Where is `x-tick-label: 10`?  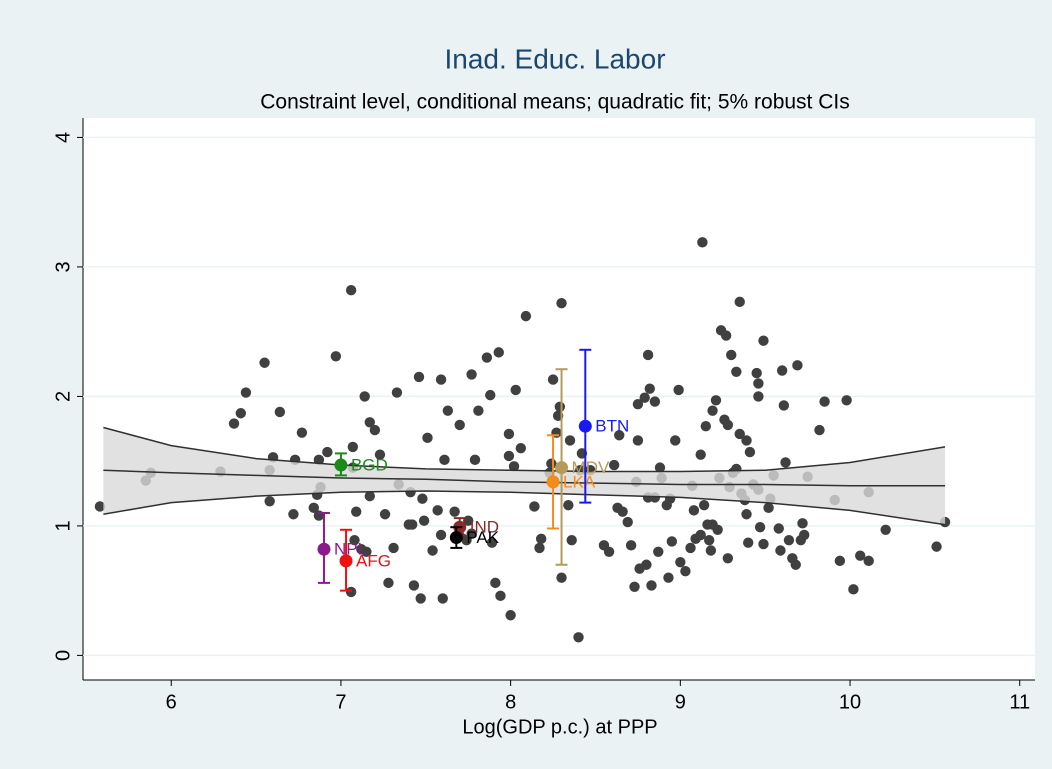
x-tick-label: 10 is located at coordinates (850, 702).